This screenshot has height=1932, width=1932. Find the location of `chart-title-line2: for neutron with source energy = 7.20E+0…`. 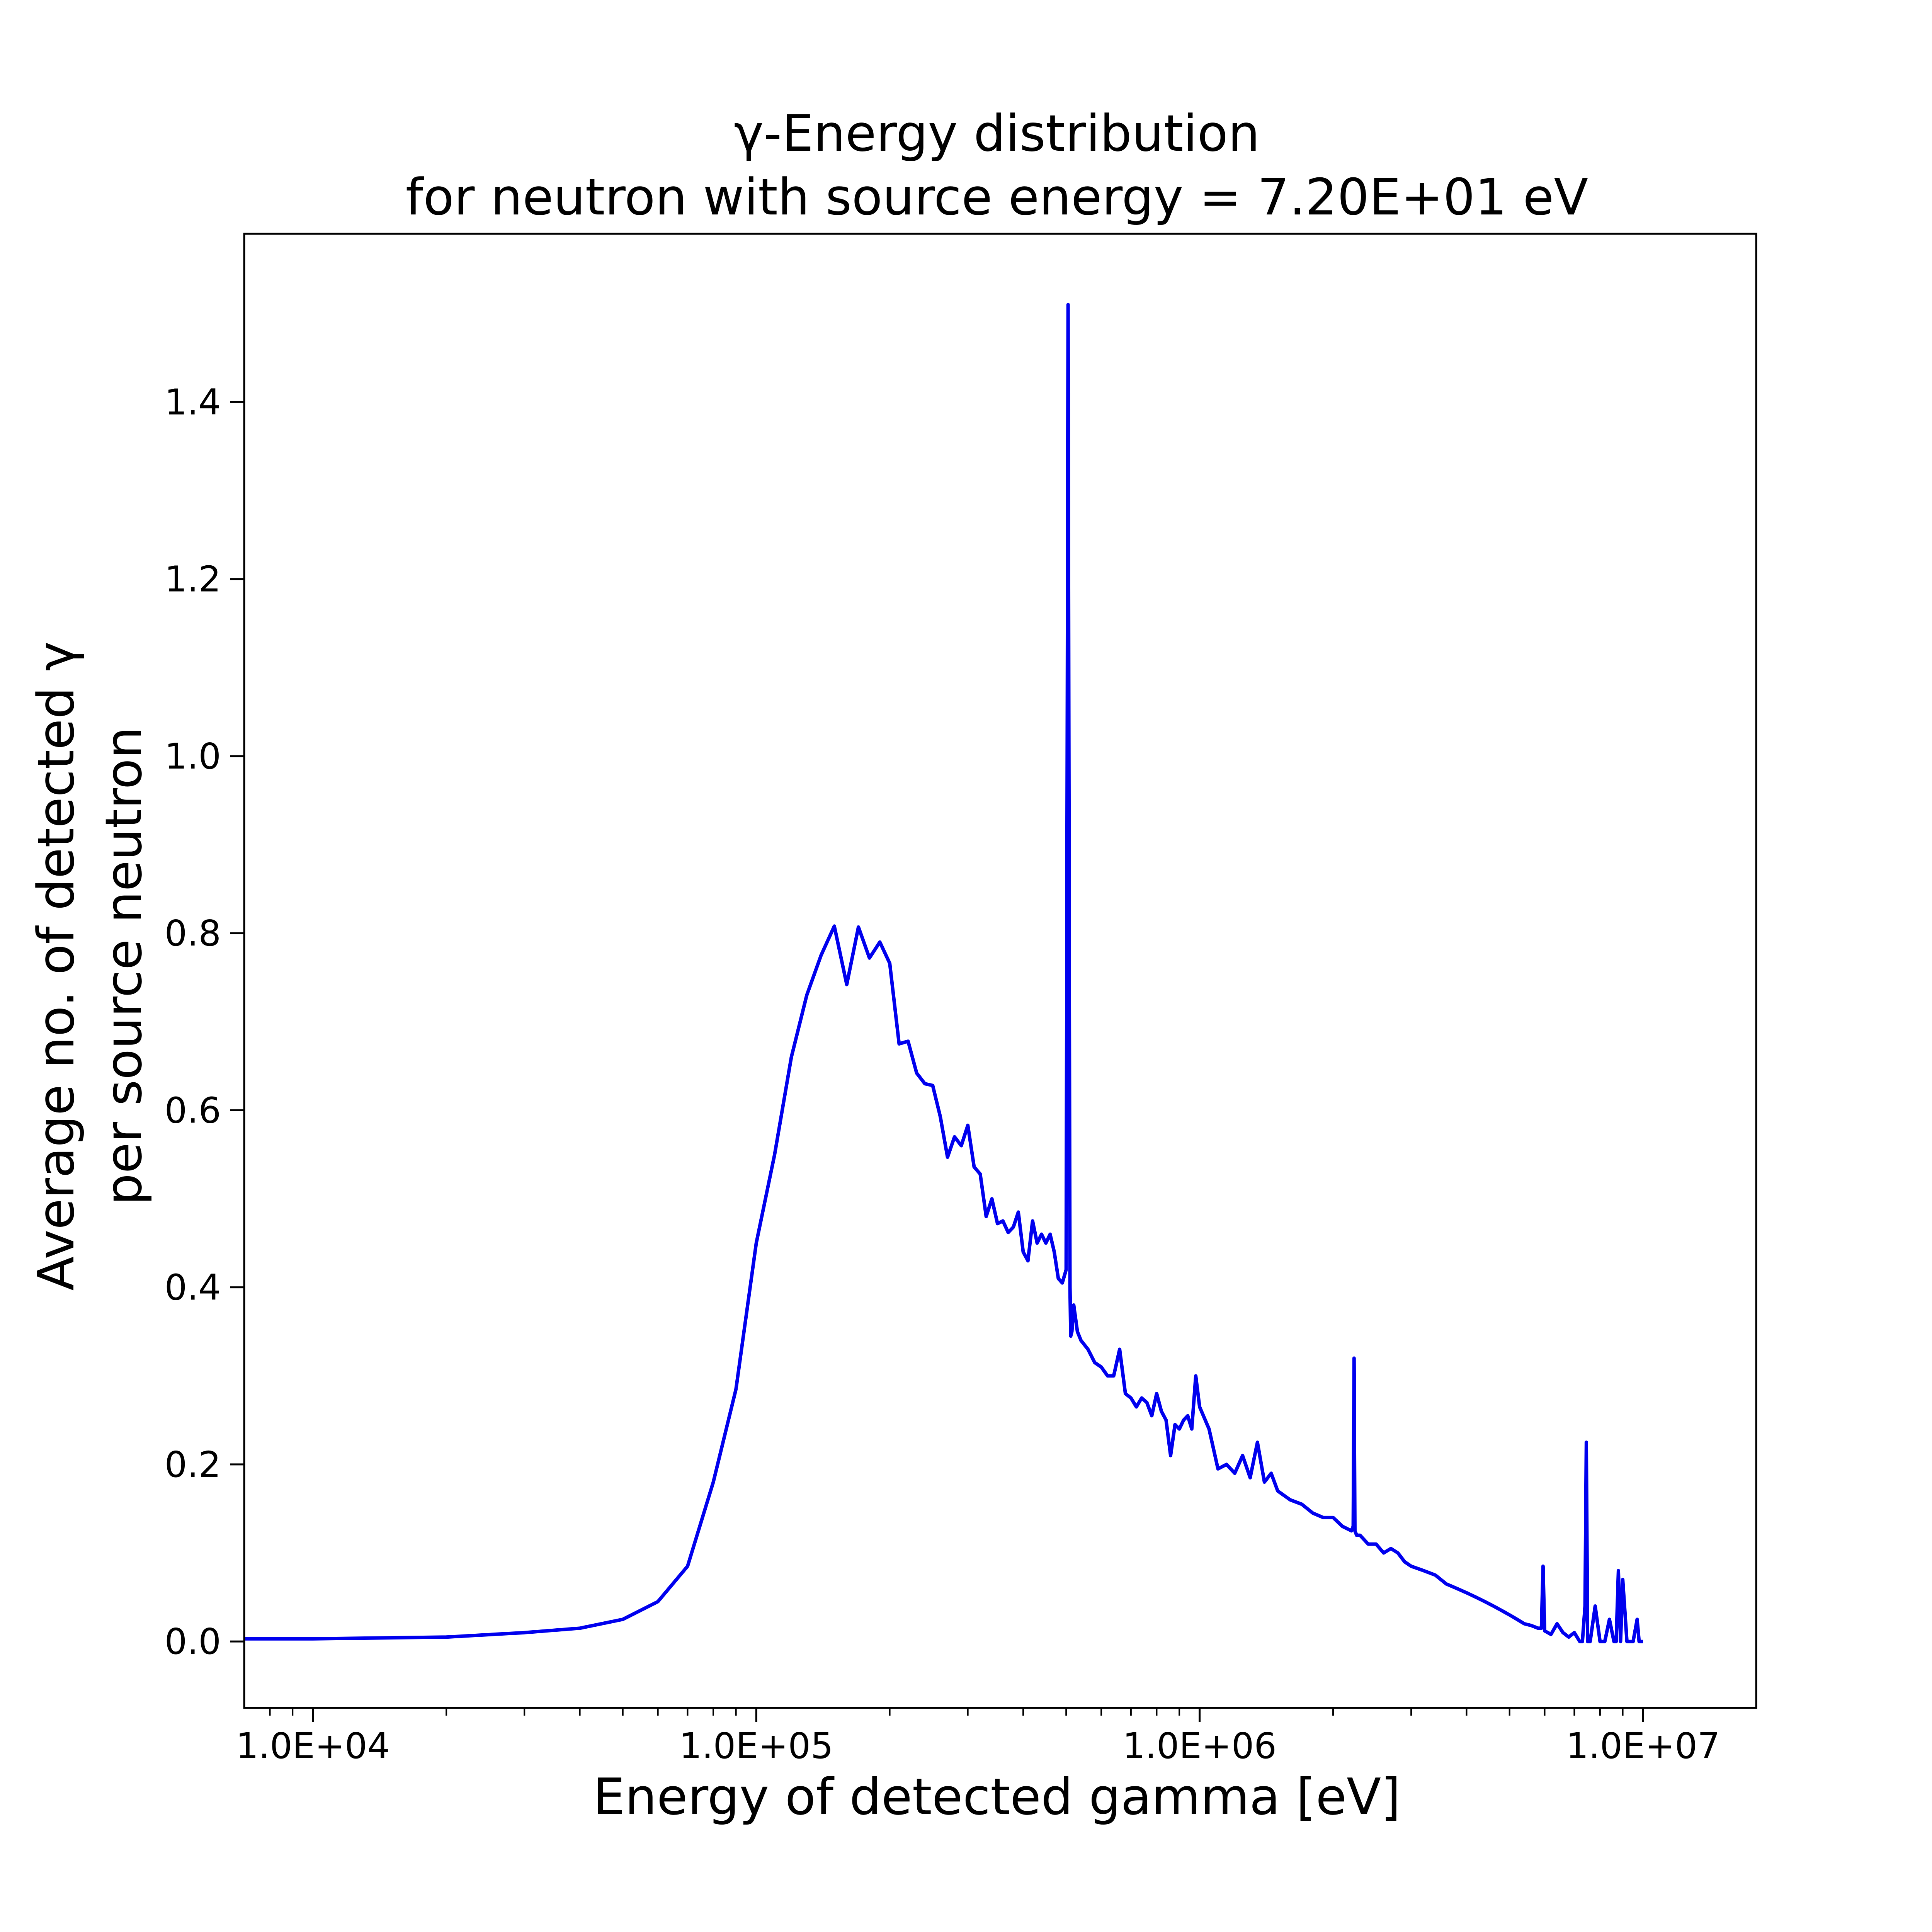

chart-title-line2: for neutron with source energy = 7.20E+0… is located at coordinates (997, 197).